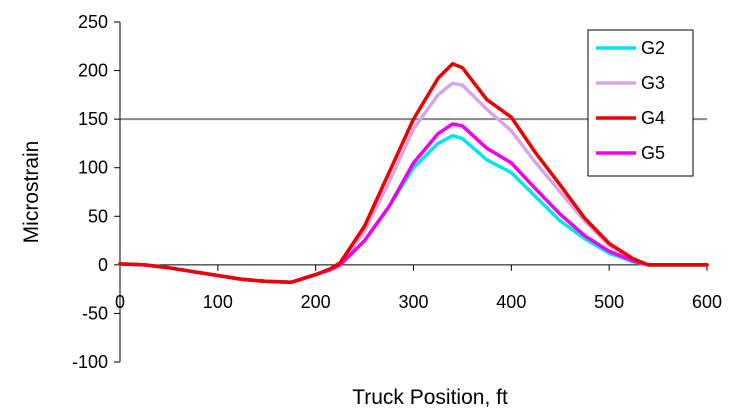 This screenshot has height=418, width=730. I want to click on x-ticks: 0 100 200 300 400 500 600, so click(418, 288).